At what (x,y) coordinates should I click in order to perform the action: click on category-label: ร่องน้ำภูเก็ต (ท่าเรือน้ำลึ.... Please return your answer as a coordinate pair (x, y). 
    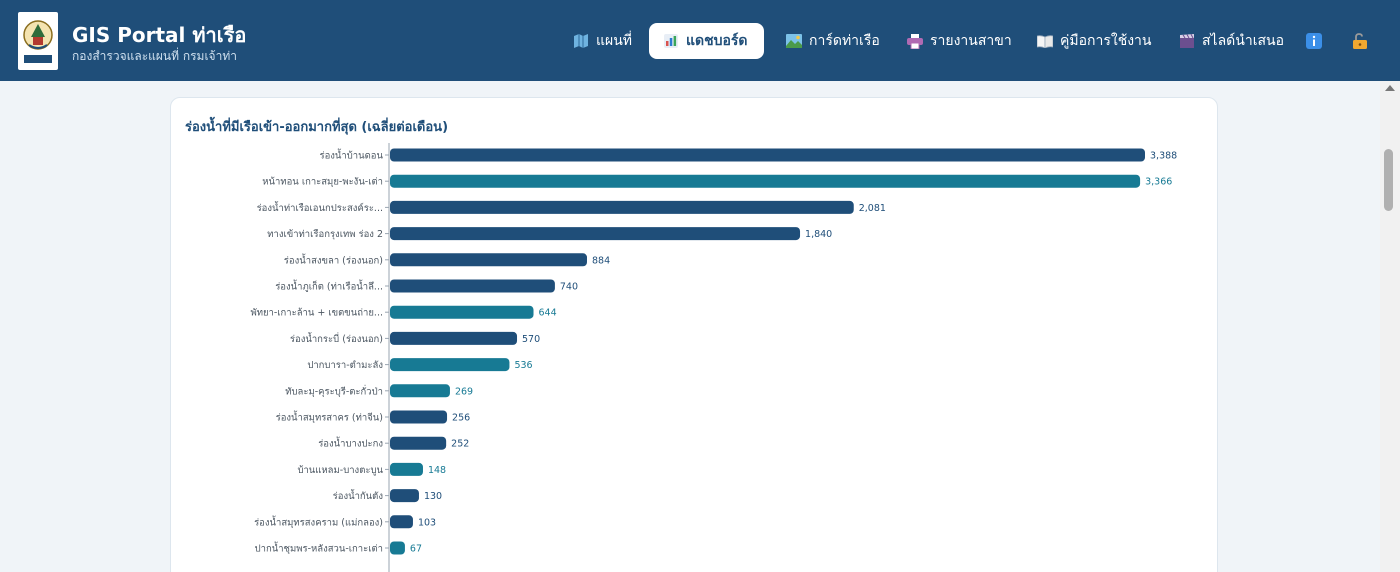
    Looking at the image, I should click on (329, 286).